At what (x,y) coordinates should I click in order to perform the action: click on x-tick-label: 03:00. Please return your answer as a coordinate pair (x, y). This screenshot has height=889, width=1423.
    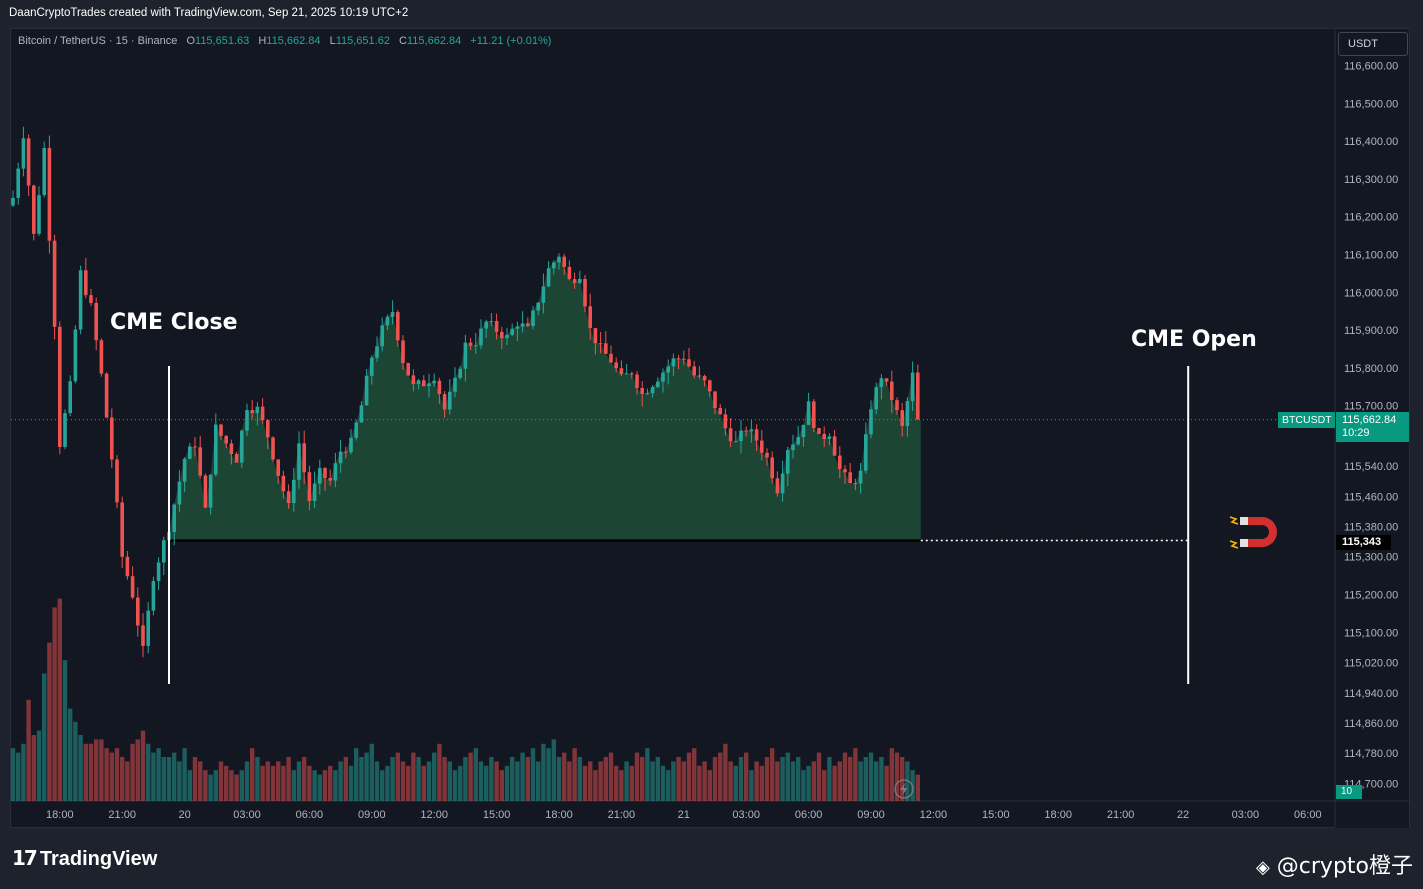
    Looking at the image, I should click on (1246, 815).